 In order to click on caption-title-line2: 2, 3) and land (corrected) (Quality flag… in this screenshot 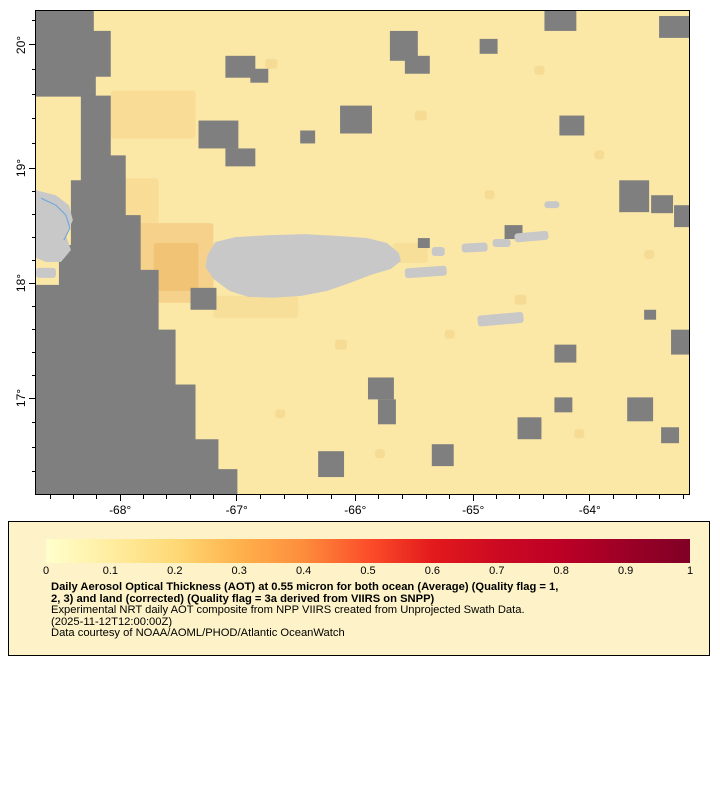, I will do `click(243, 598)`.